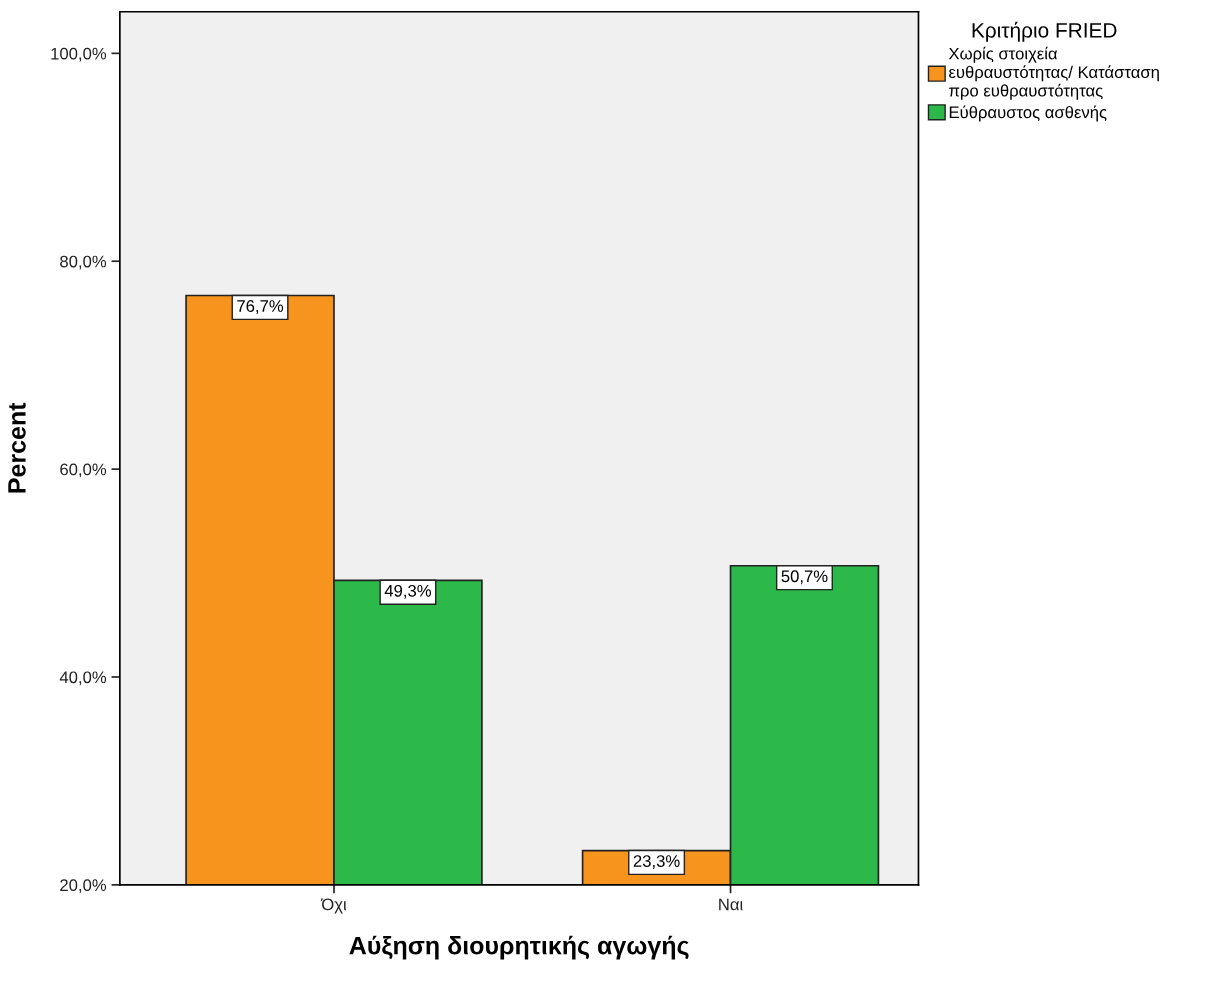 The height and width of the screenshot is (981, 1223). What do you see at coordinates (656, 862) in the screenshot?
I see `data-label: 23,3%` at bounding box center [656, 862].